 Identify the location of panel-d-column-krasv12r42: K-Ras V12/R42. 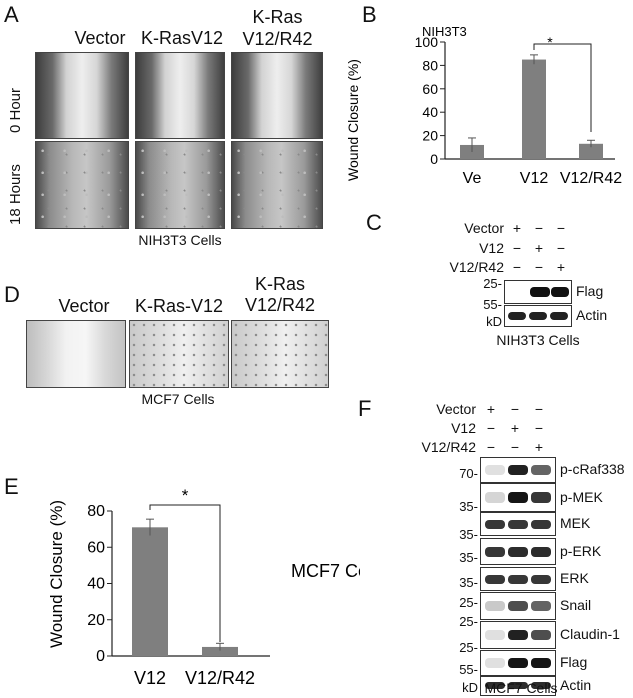
(280, 294).